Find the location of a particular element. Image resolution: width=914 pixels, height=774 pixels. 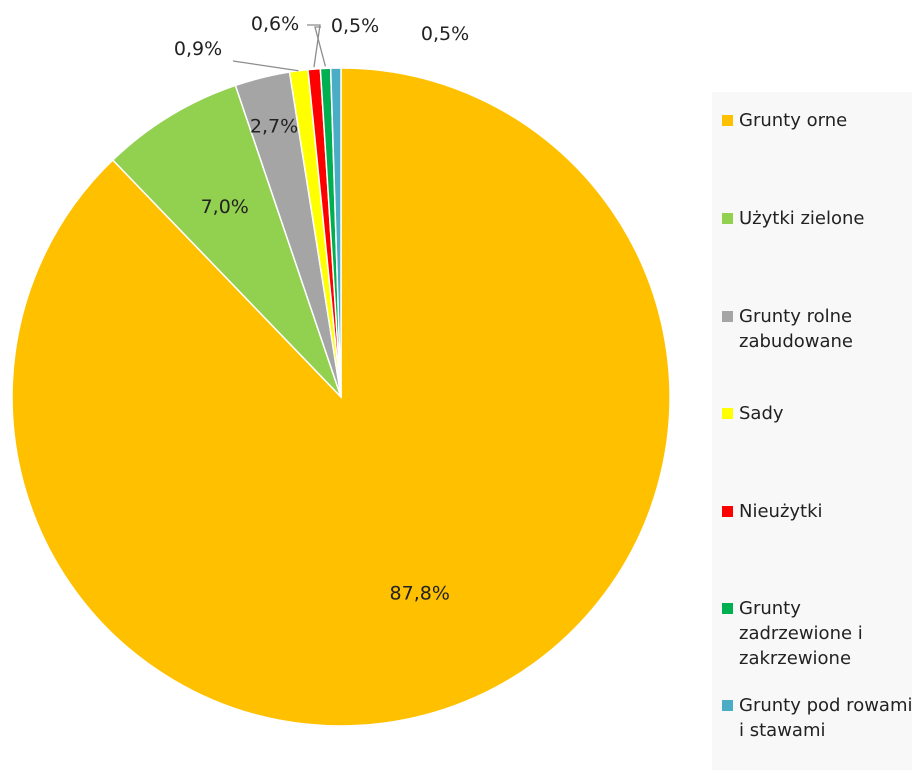

legend-label: Grunty zadrzewione i zakrzewione is located at coordinates (801, 633).